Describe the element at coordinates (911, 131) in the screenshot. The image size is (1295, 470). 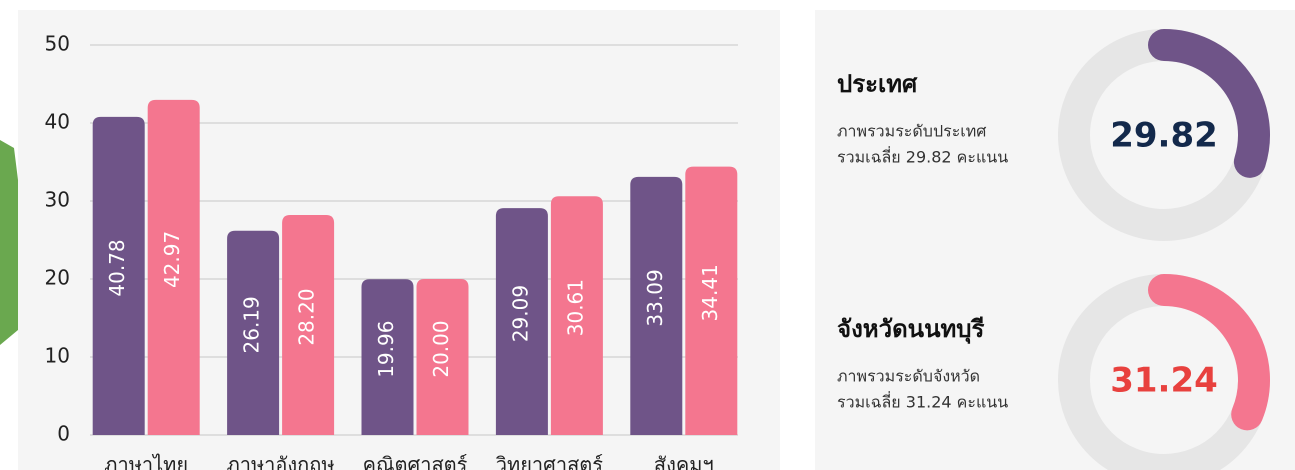
I see `gauge-subtitle: ภาพรวมระดับประเทศ` at that location.